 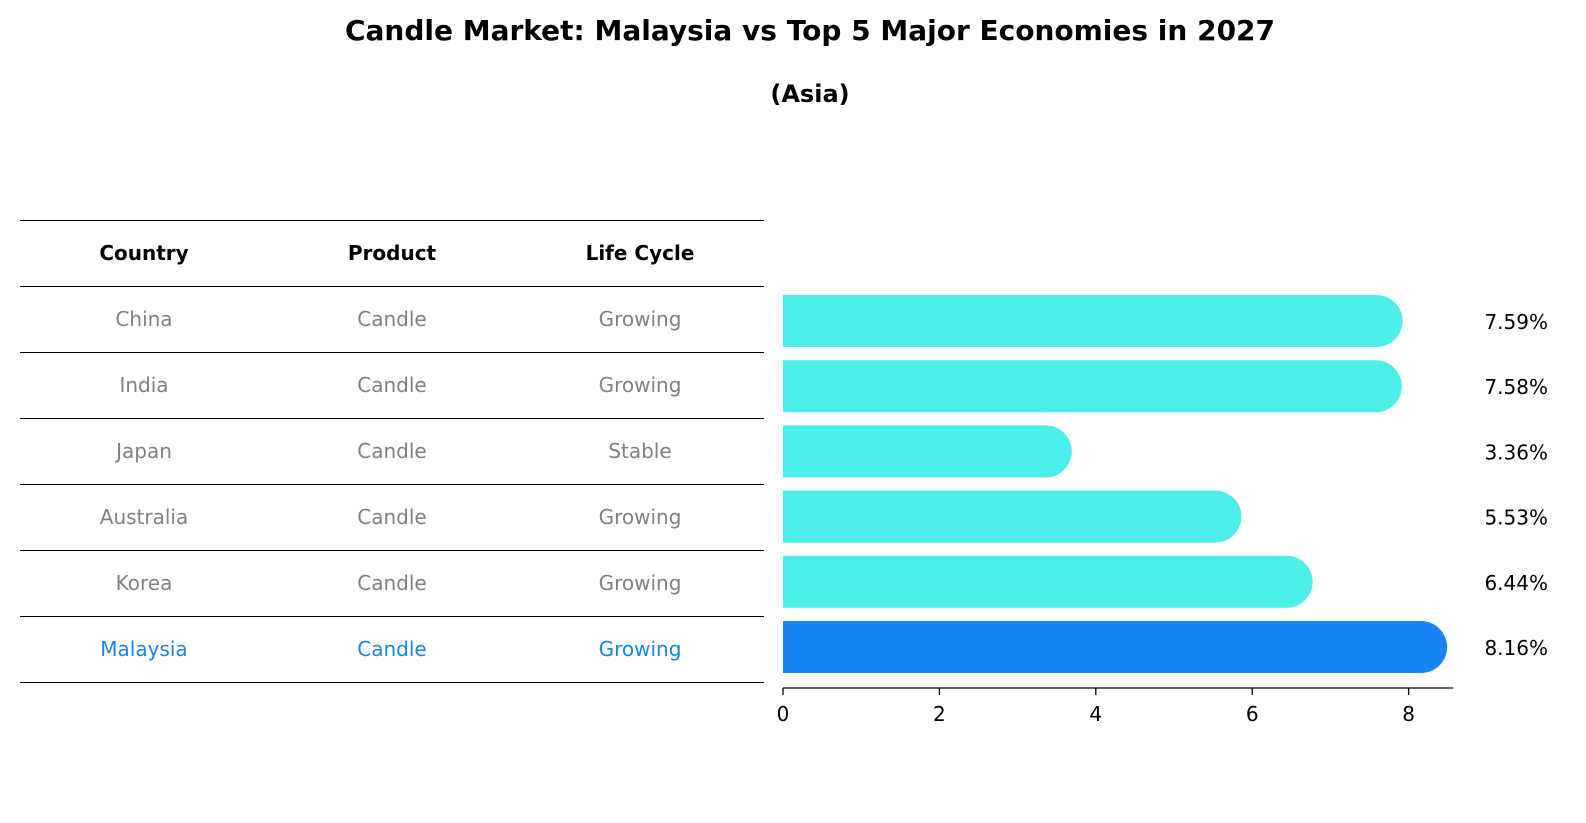 I want to click on value-label-australia: 5.53%, so click(x=1516, y=518).